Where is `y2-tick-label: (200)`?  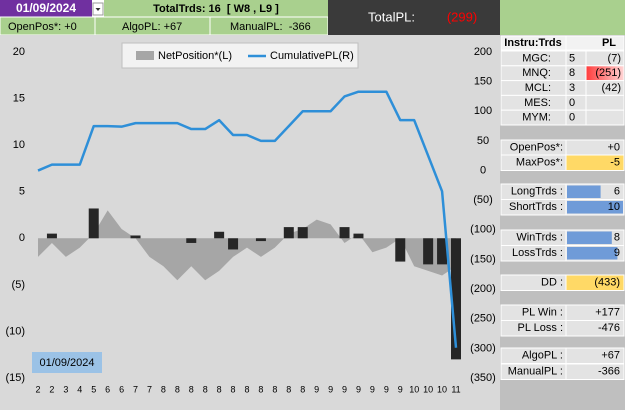
y2-tick-label: (200) is located at coordinates (483, 289).